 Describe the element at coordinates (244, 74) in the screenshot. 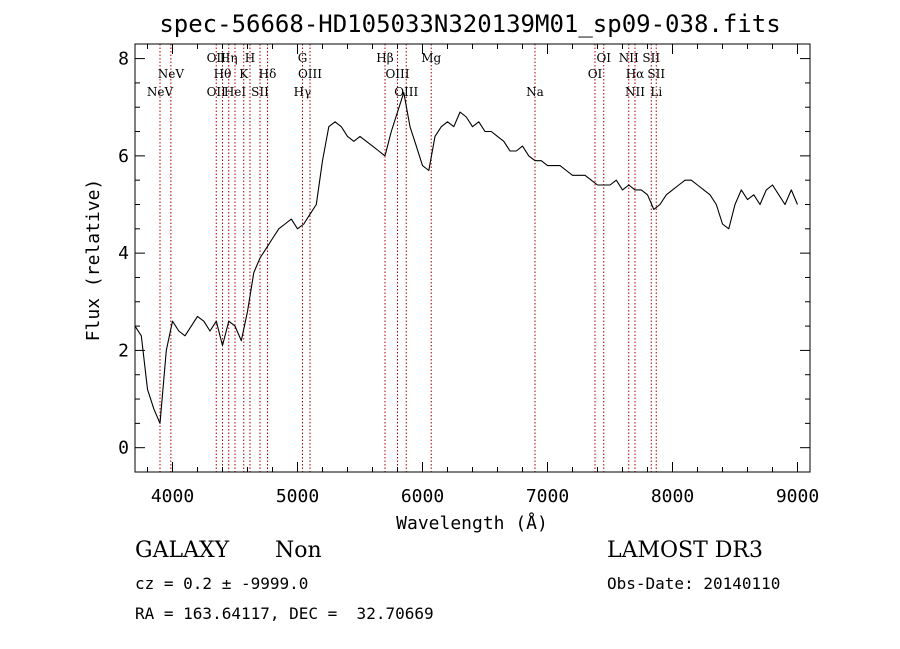

I see `spectral-line-label: K` at that location.